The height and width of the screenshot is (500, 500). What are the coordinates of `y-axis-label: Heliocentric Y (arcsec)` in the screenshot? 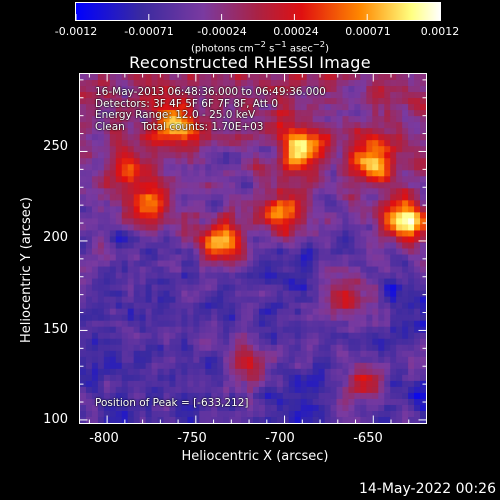 It's located at (26, 270).